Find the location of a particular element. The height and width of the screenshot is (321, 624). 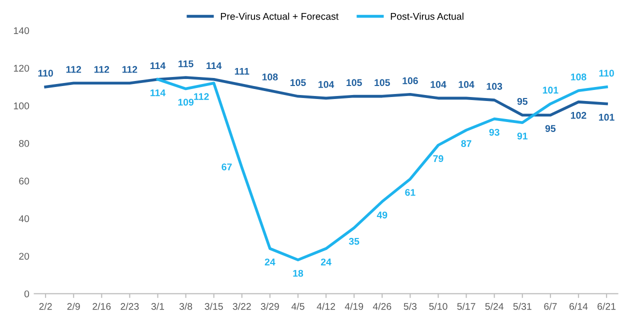

data-label: 91 is located at coordinates (522, 136).